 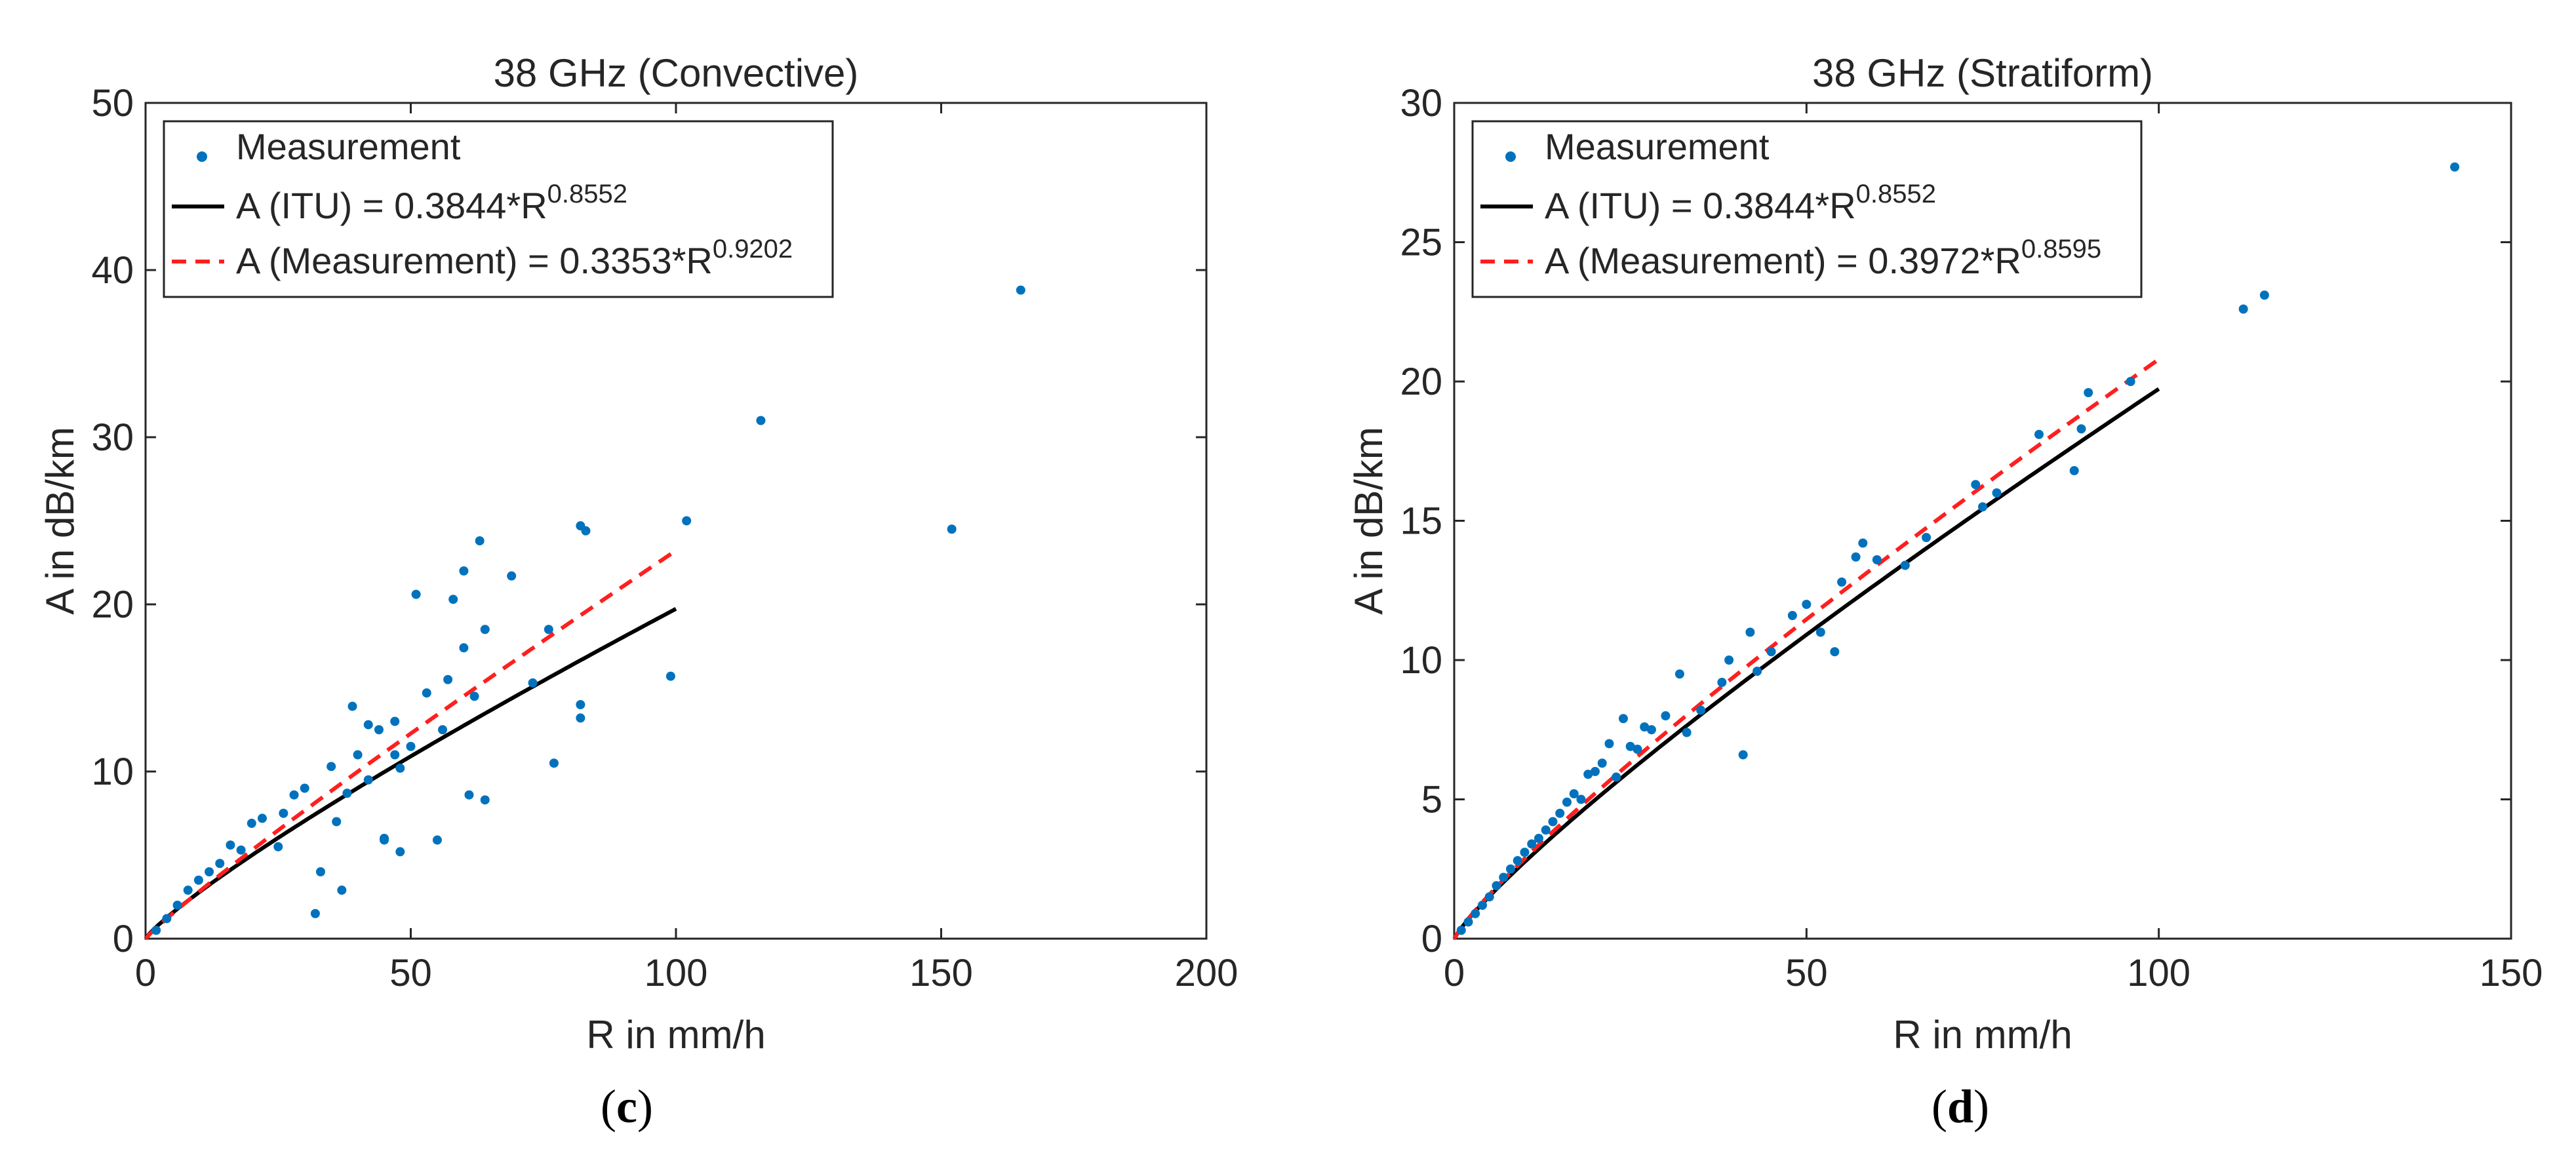 I want to click on x-axis-label: R in mm/h, so click(x=1982, y=1035).